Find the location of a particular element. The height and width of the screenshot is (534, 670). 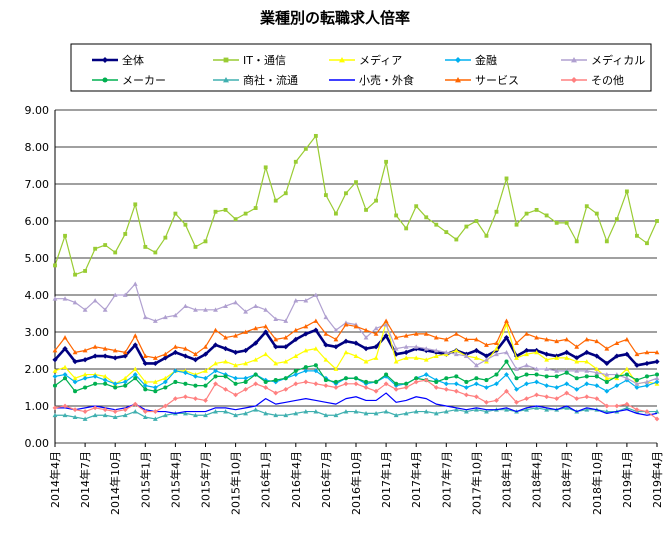

legend-label: メディカル is located at coordinates (618, 60).